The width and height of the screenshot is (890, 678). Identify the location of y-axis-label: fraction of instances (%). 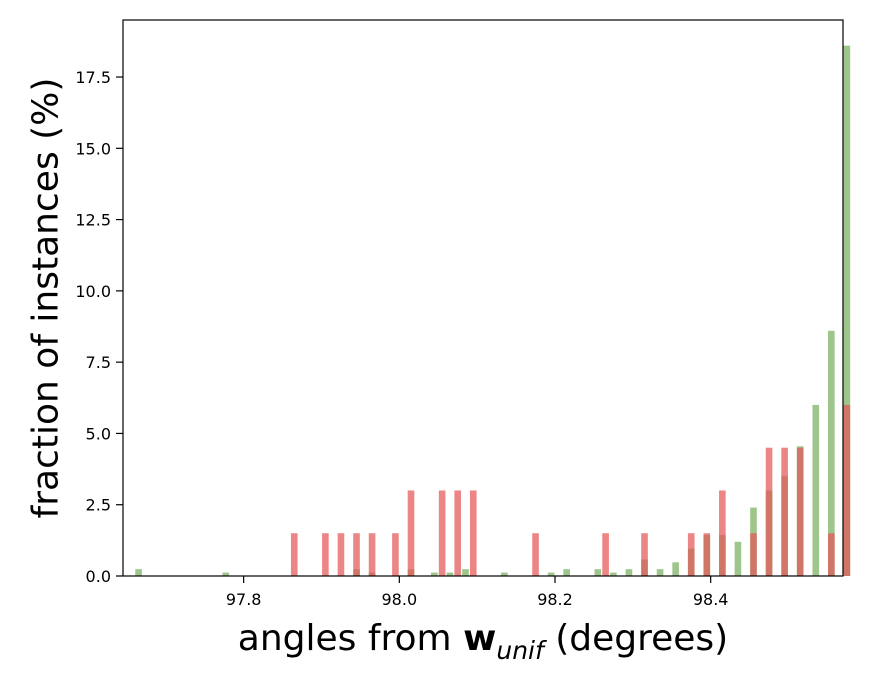
(46, 298).